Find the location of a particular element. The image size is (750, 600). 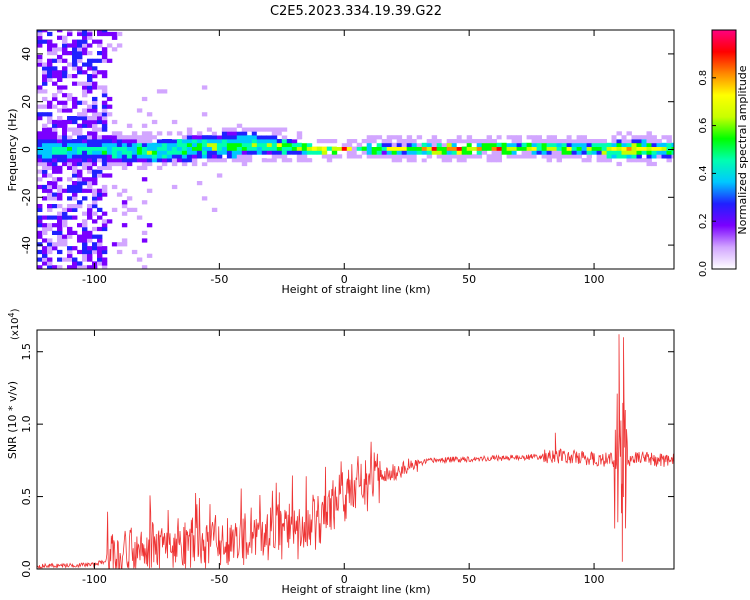

snr-ytick-label: 0.0 is located at coordinates (26, 569).